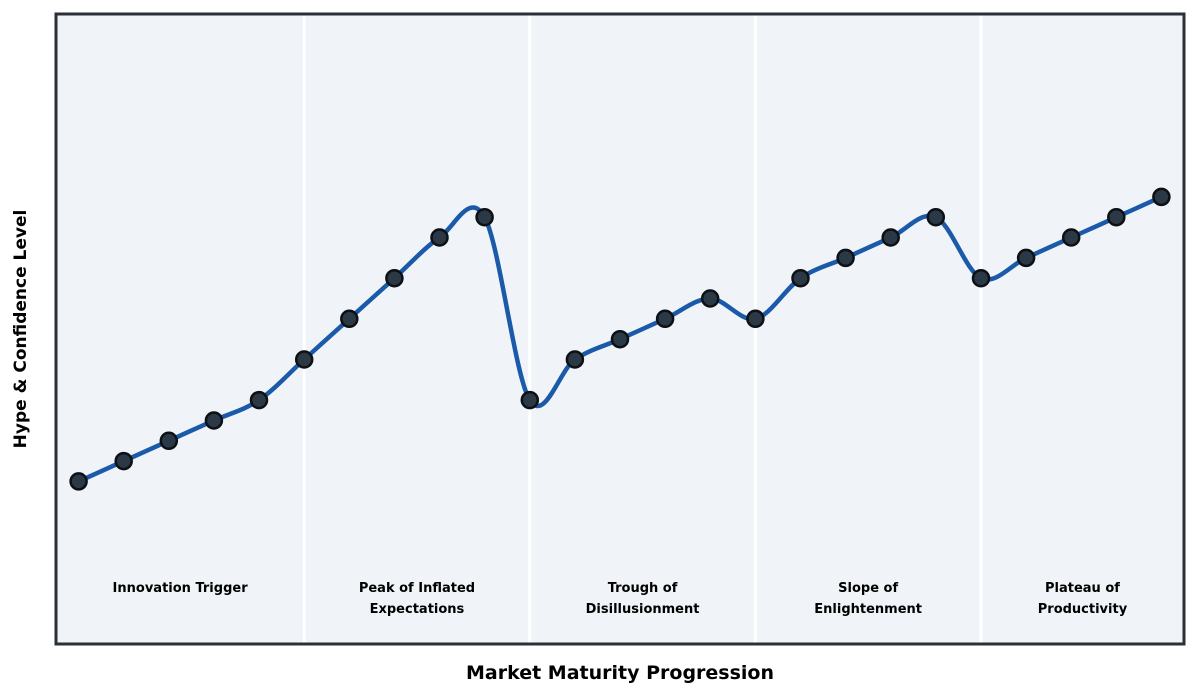 The image size is (1200, 700). What do you see at coordinates (417, 599) in the screenshot?
I see `phase-label: Peak of Inflated Expectations` at bounding box center [417, 599].